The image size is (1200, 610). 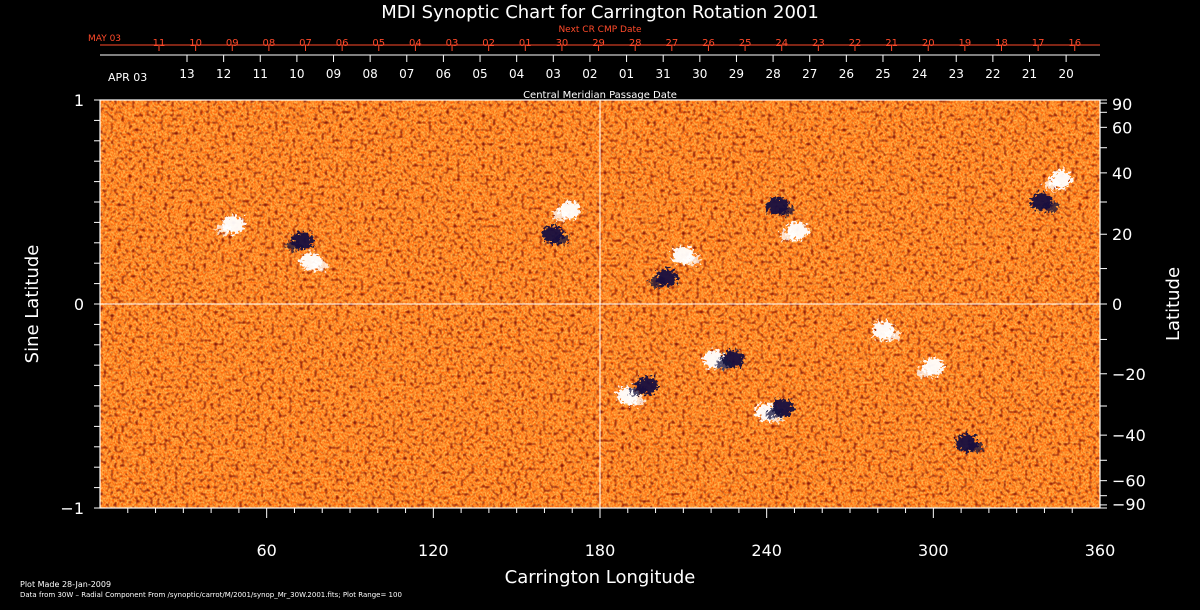 I want to click on x-tick-label: 360, so click(x=1100, y=550).